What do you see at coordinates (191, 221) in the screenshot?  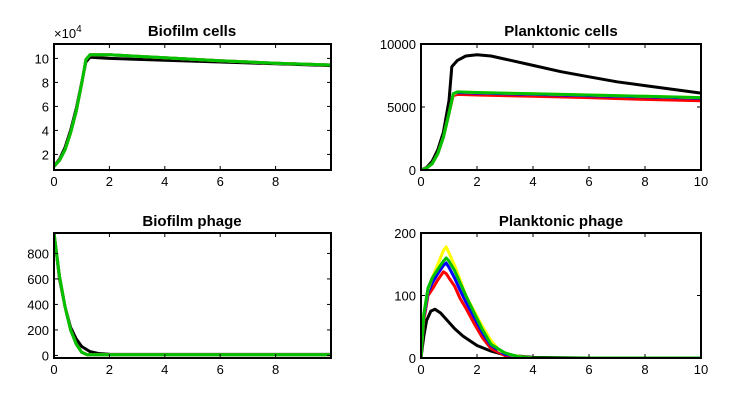 I see `chart-title: Biofilm phage` at bounding box center [191, 221].